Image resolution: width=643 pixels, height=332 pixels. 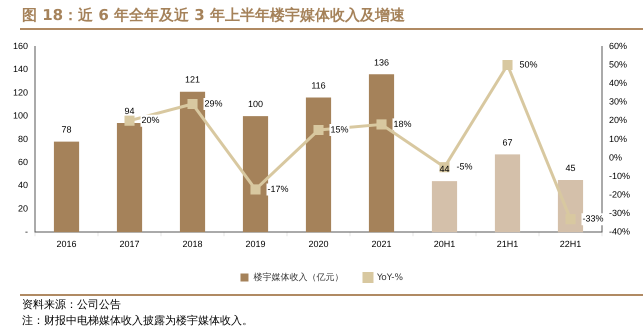 What do you see at coordinates (72, 305) in the screenshot?
I see `text: 资料来源：公司公告` at bounding box center [72, 305].